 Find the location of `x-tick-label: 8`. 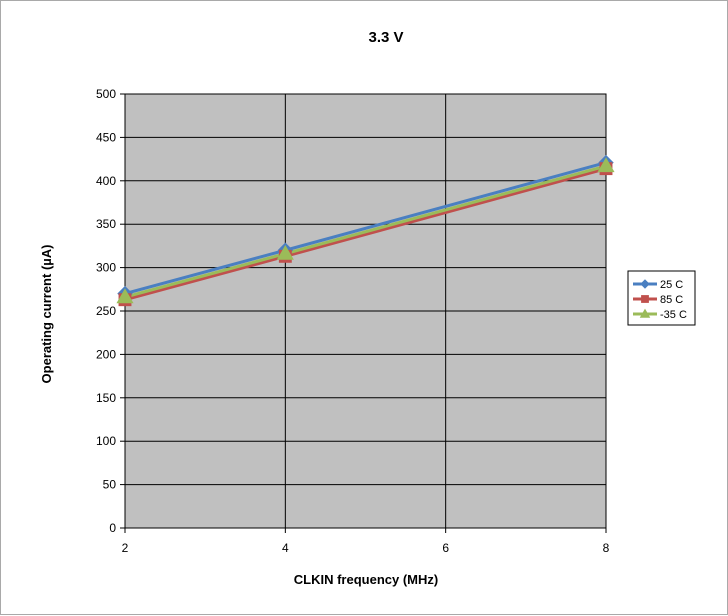

x-tick-label: 8 is located at coordinates (606, 548).